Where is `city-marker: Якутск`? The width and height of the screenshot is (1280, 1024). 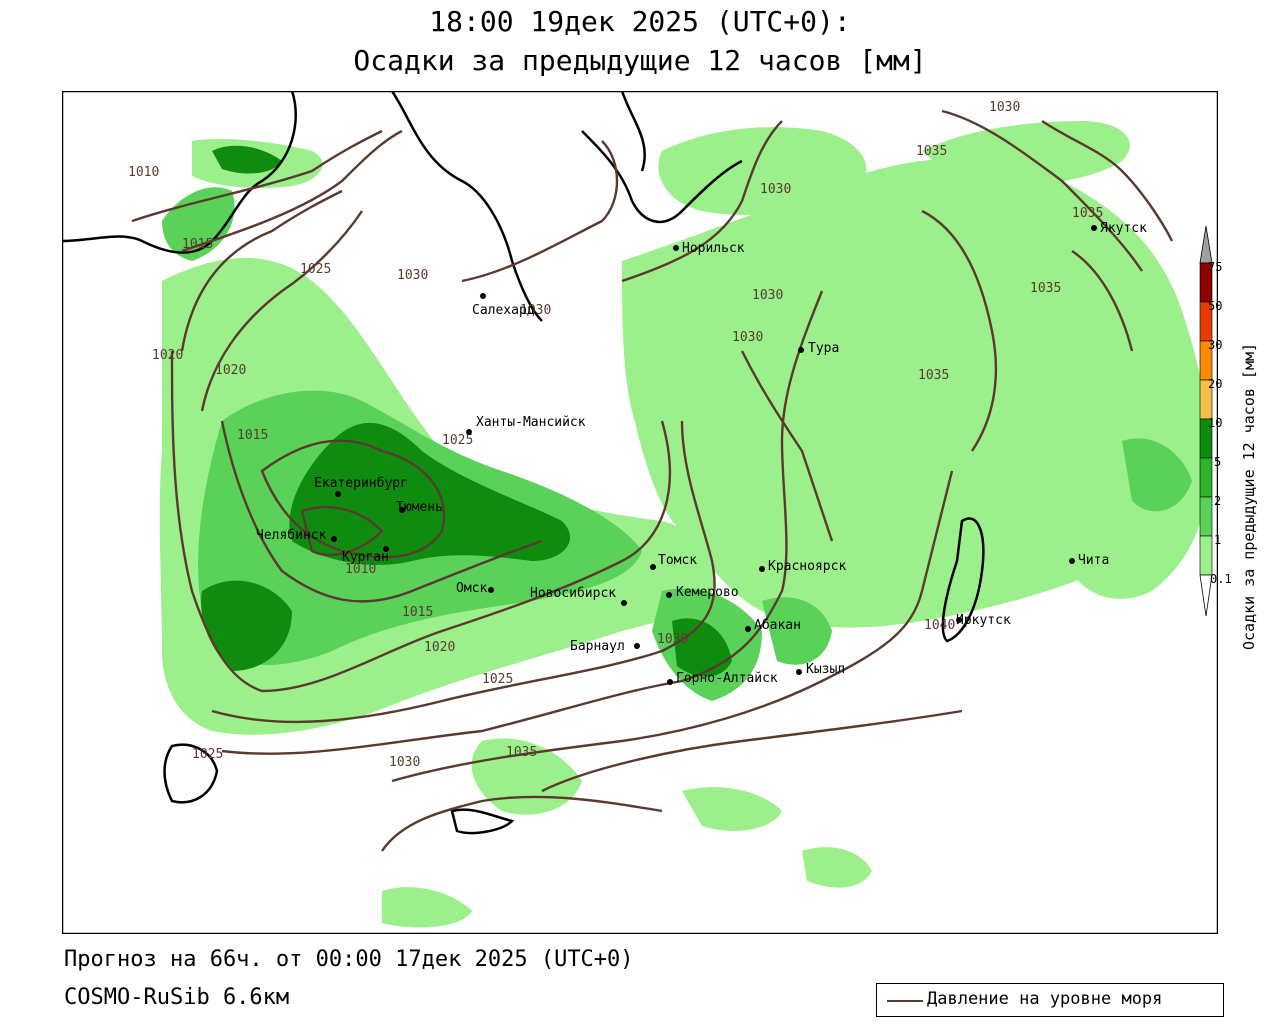
city-marker: Якутск is located at coordinates (1119, 228).